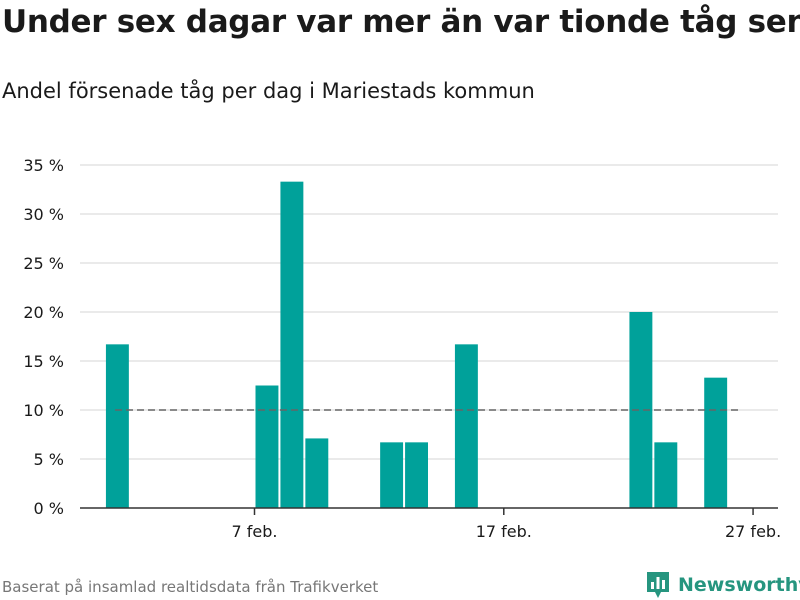 Image resolution: width=800 pixels, height=600 pixels. I want to click on y-tick-label: 30 %, so click(43, 214).